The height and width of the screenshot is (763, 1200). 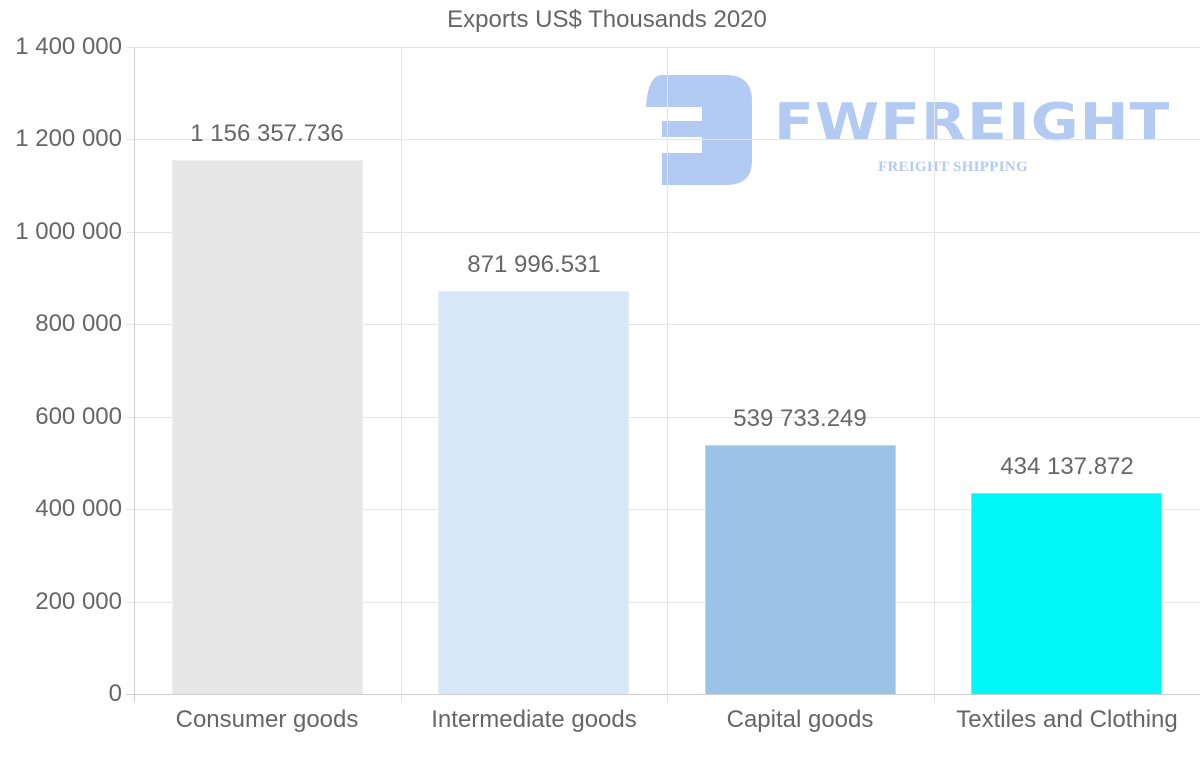 I want to click on bar-value-label: 434 137.872, so click(x=1067, y=466).